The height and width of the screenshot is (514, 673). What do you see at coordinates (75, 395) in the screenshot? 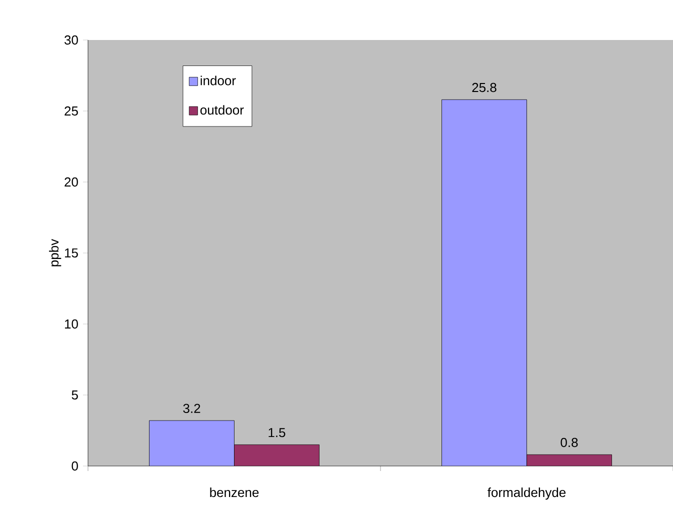
I see `y-tick-label: 5` at bounding box center [75, 395].